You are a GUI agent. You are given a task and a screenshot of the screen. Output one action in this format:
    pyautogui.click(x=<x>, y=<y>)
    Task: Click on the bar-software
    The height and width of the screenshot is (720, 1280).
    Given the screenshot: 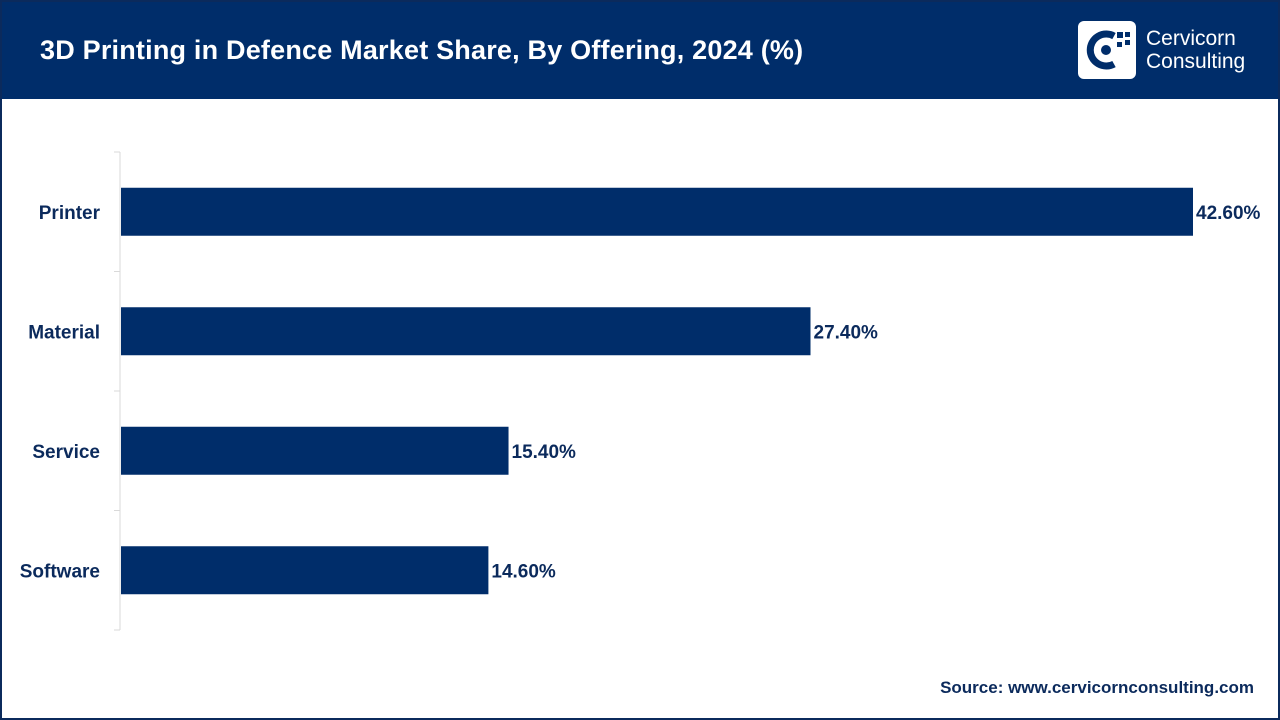 What is the action you would take?
    pyautogui.click(x=305, y=570)
    